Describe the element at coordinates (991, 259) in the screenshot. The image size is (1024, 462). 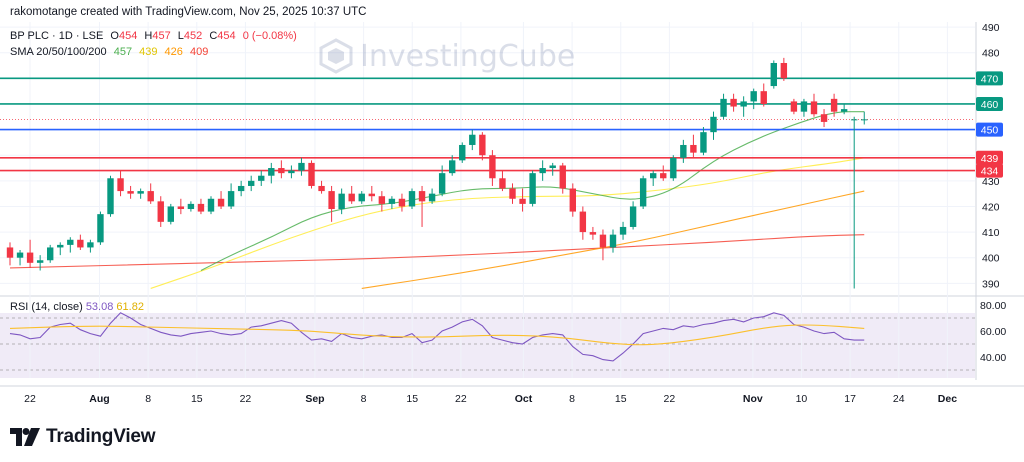
I see `price-tick-label: 400` at that location.